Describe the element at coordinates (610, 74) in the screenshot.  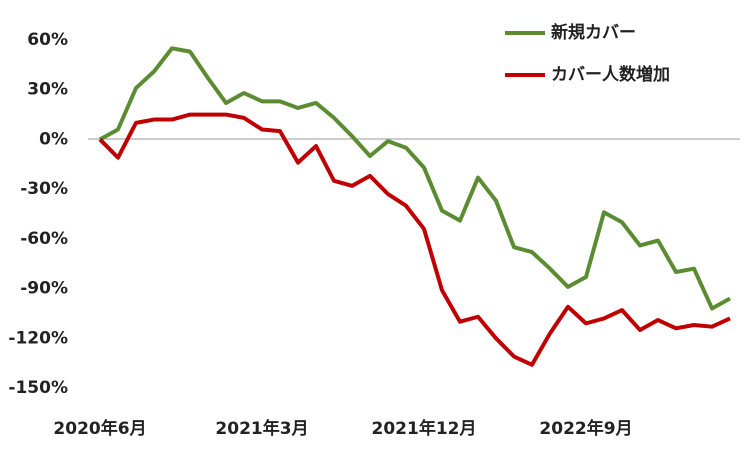
I see `legend-label: カバー人数増加` at that location.